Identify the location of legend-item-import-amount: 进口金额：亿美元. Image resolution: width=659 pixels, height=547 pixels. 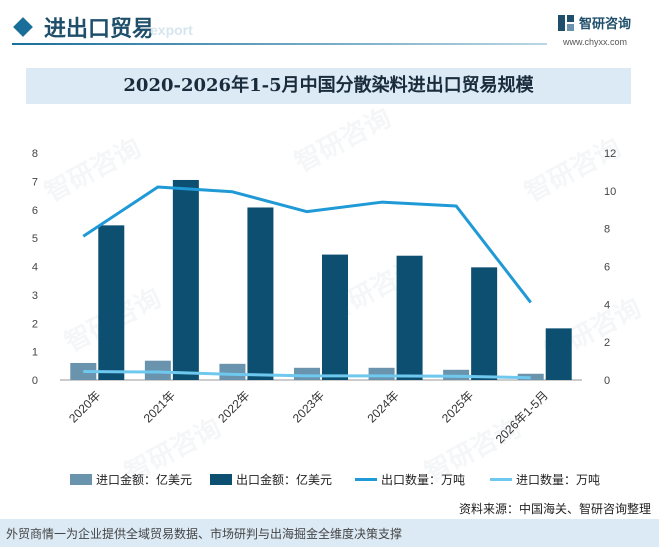
(131, 479).